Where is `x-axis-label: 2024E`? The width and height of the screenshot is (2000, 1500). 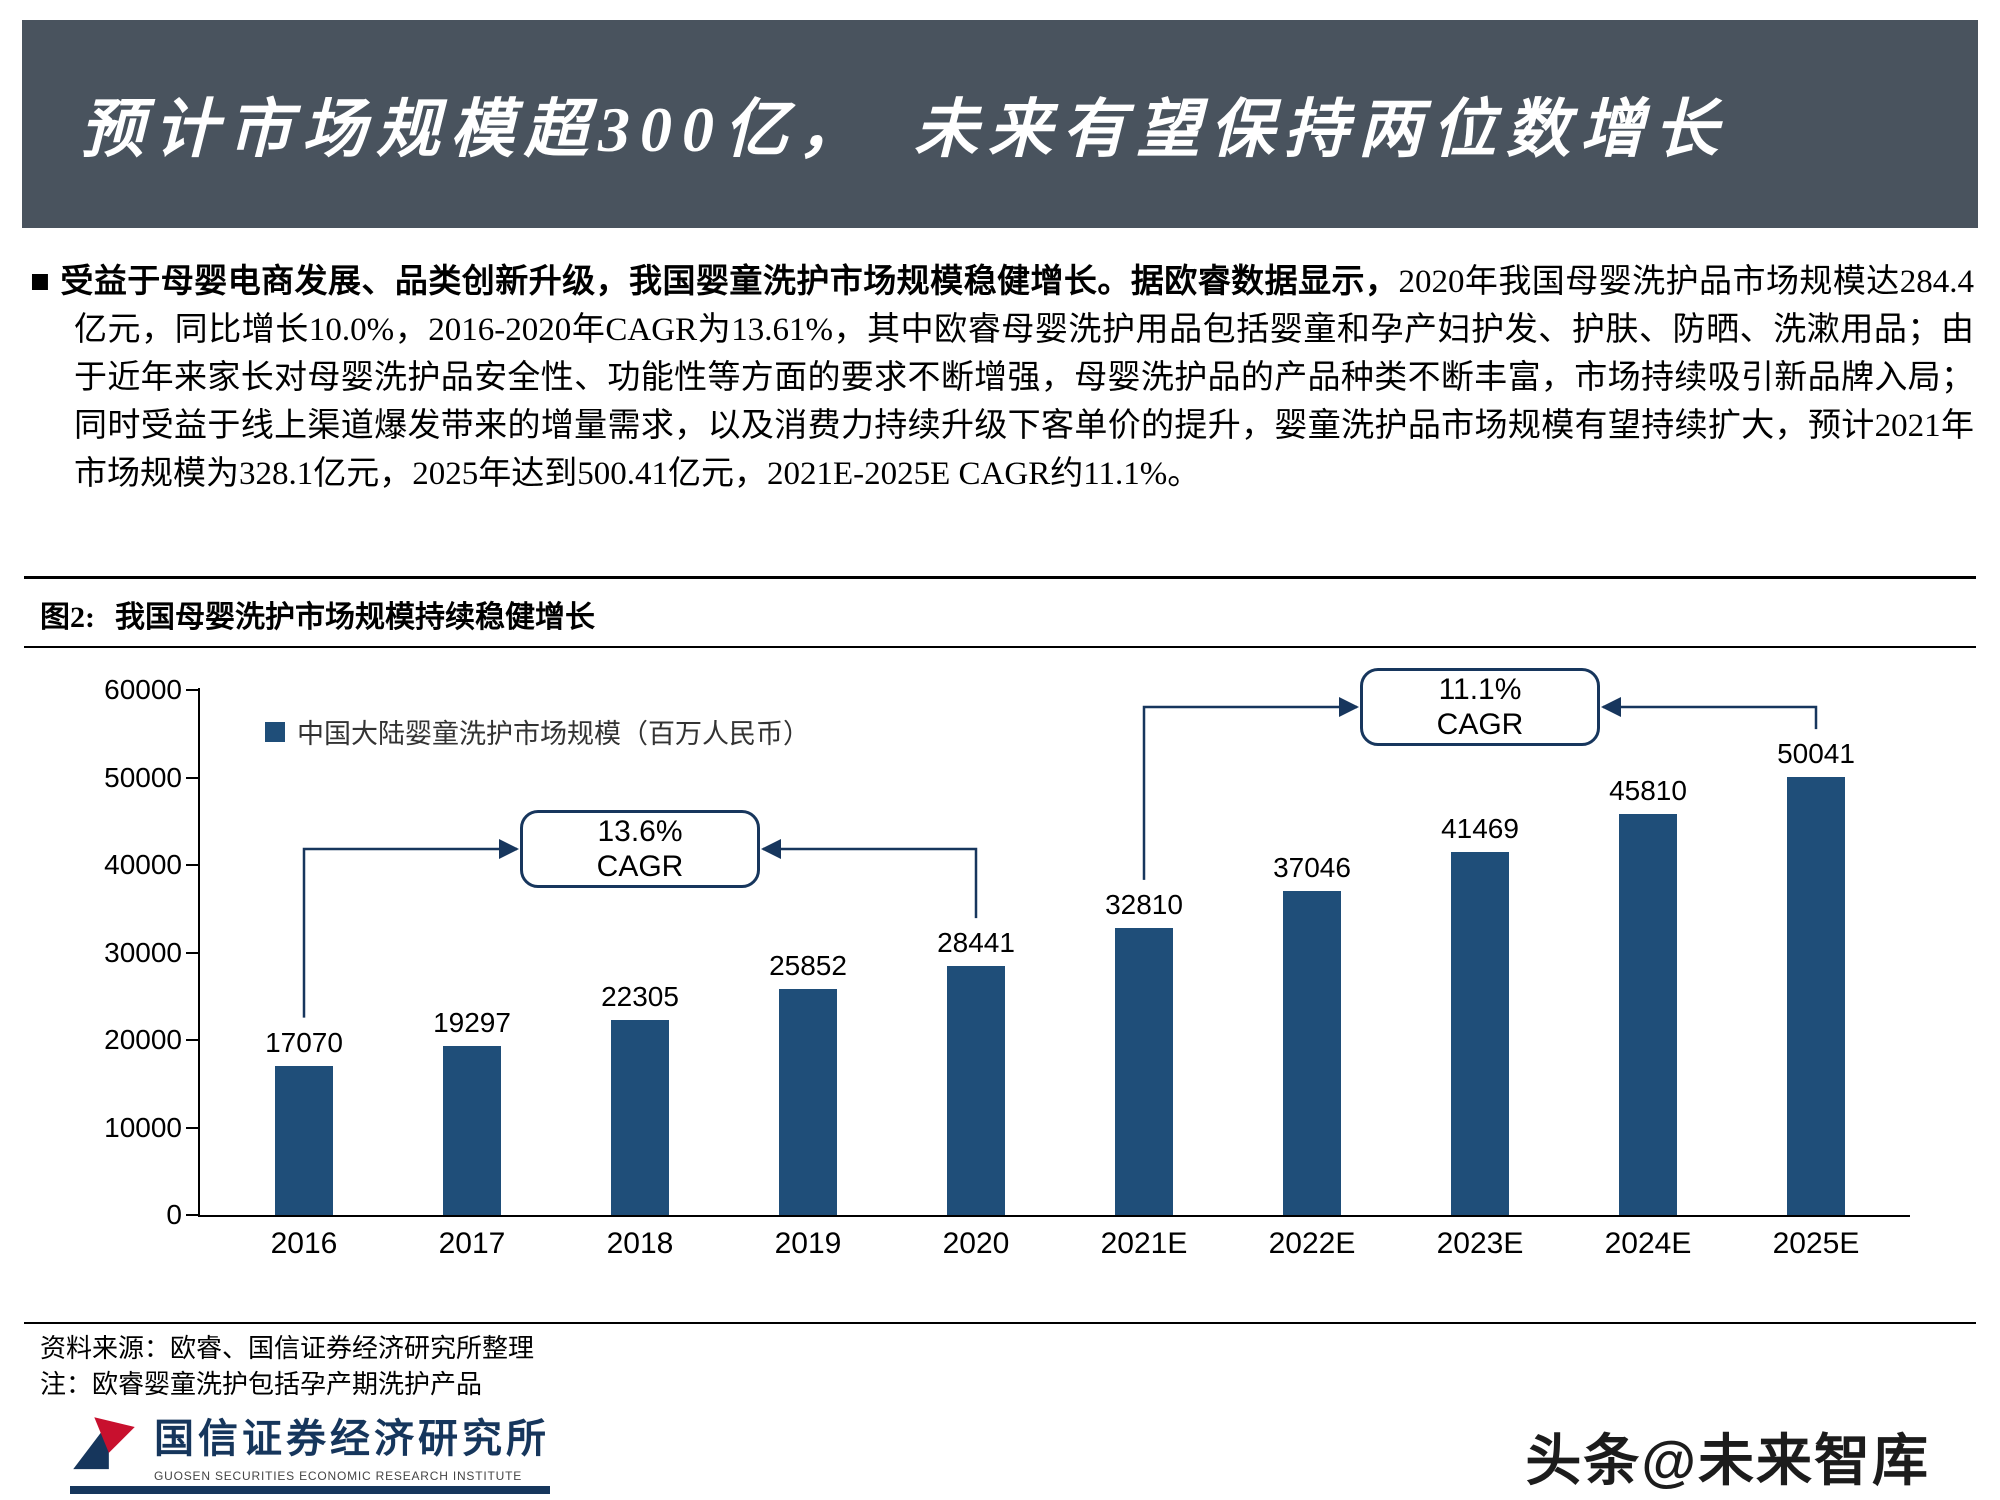
x-axis-label: 2024E is located at coordinates (1648, 1243).